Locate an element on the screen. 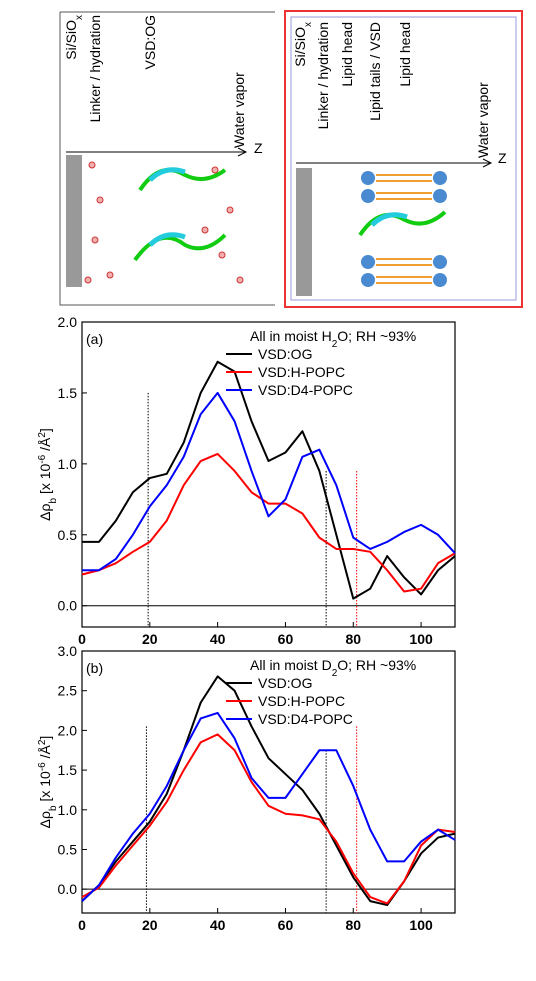  text-part: All in moist H is located at coordinates (291, 336).